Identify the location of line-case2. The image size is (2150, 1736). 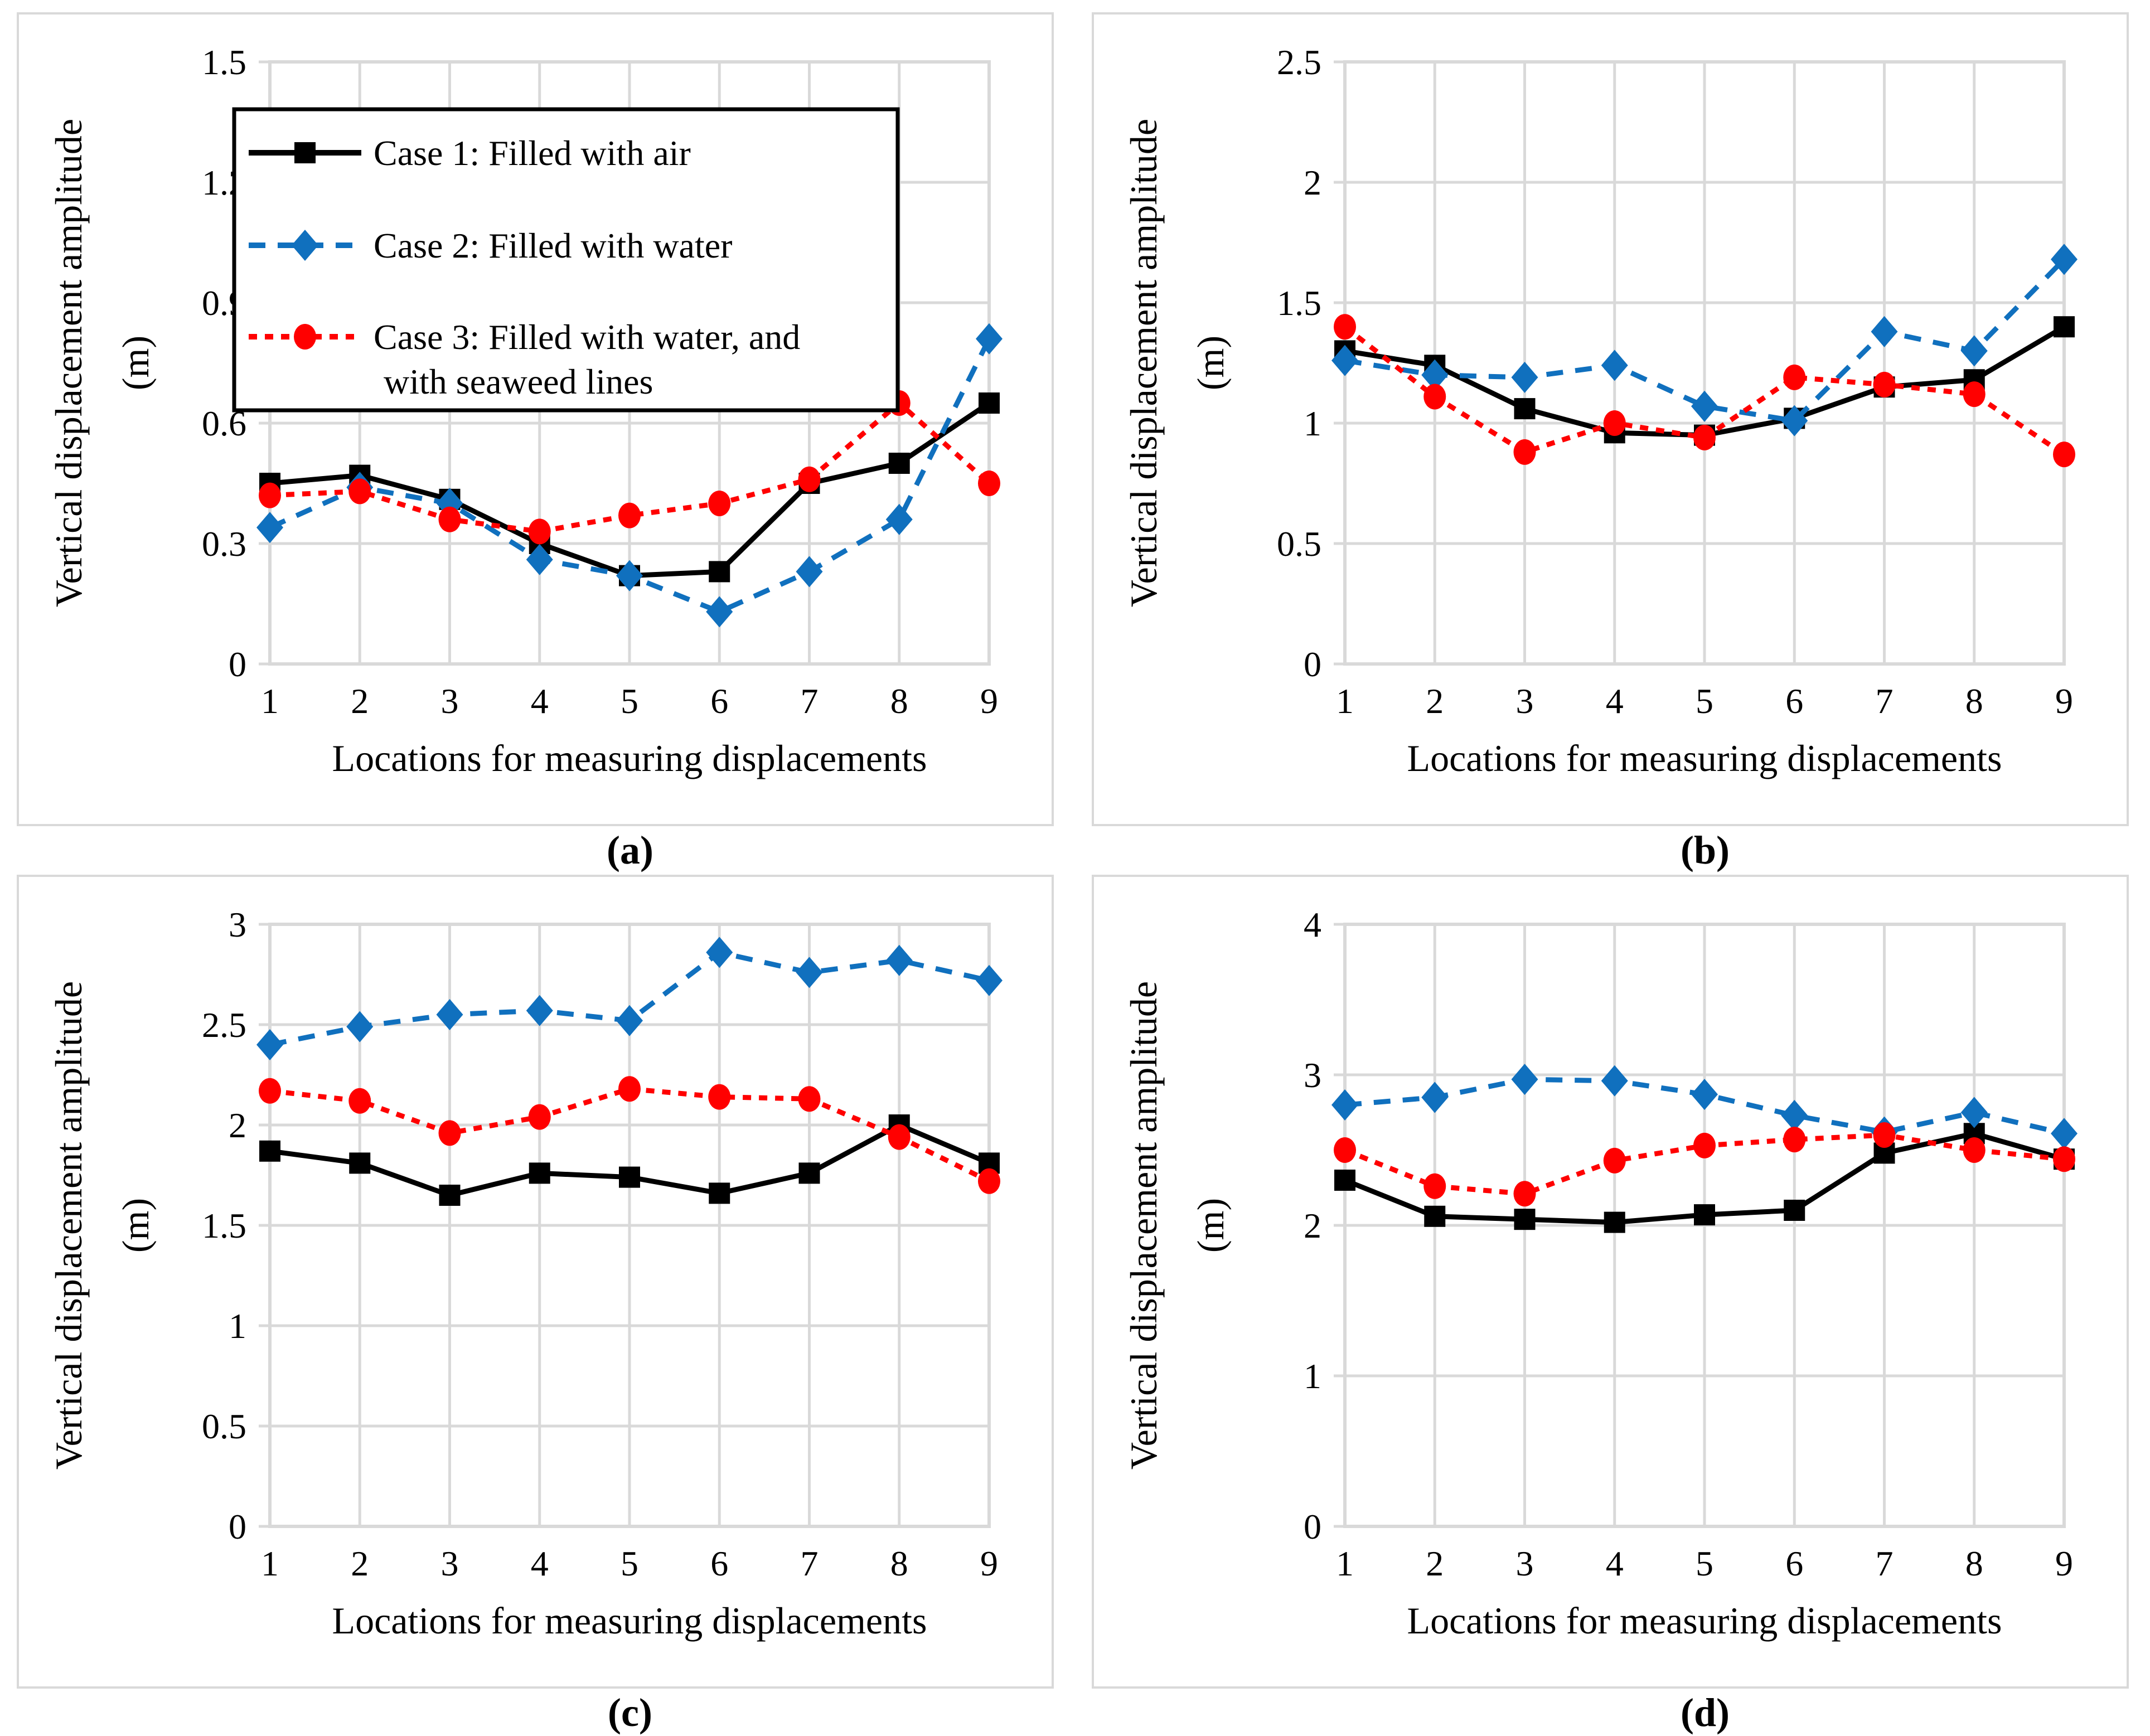
(1705, 341).